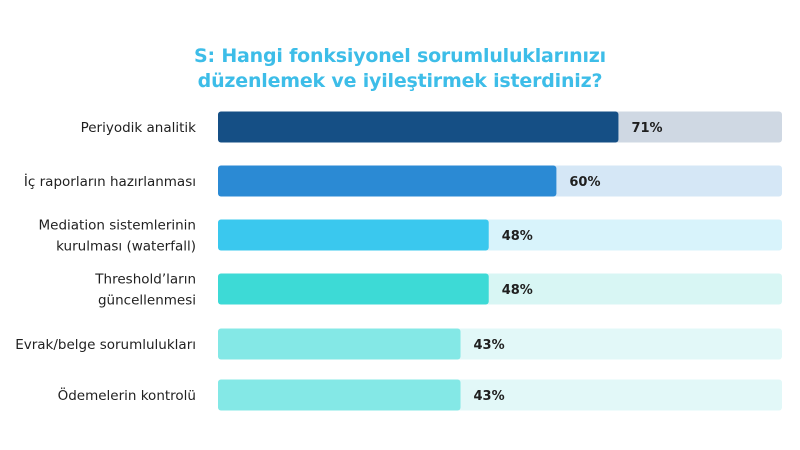 Image resolution: width=800 pixels, height=450 pixels. What do you see at coordinates (517, 290) in the screenshot?
I see `value-label-3: 48%` at bounding box center [517, 290].